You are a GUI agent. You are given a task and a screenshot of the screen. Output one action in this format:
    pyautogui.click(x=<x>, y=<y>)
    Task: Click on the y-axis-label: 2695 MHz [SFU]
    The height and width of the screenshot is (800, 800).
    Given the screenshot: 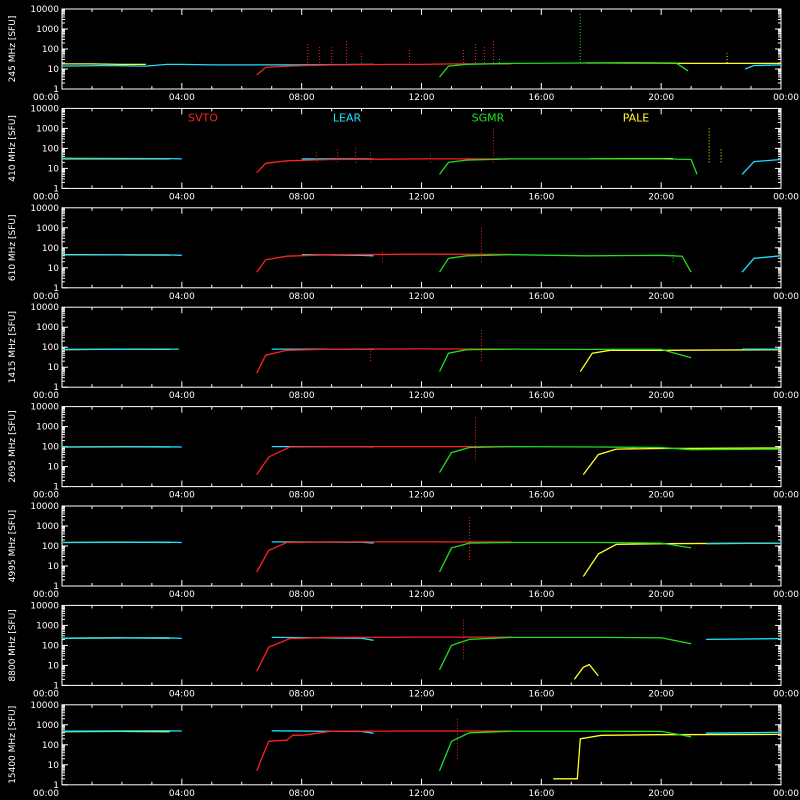 What is the action you would take?
    pyautogui.click(x=13, y=446)
    